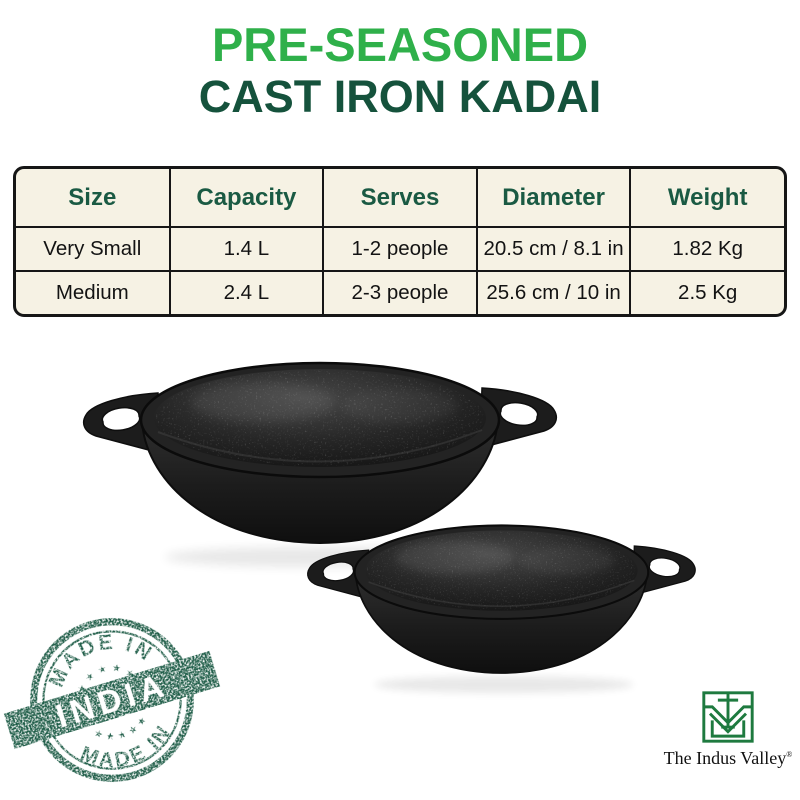  Describe the element at coordinates (706, 248) in the screenshot. I see `cell-weight: 1.82 Kg` at that location.